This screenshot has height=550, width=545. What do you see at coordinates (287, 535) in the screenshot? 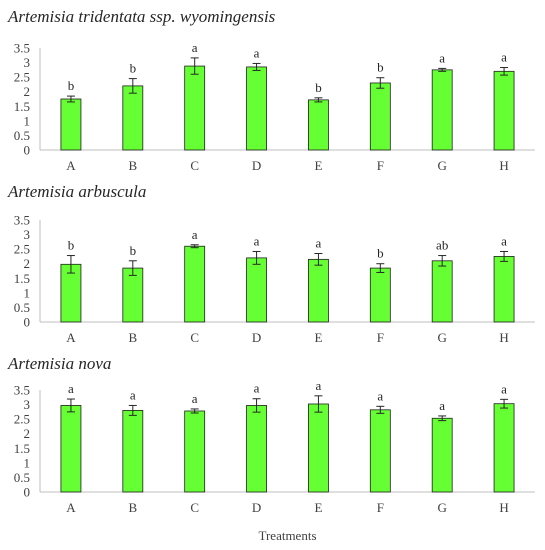
I see `x-axis-title: Treatments` at bounding box center [287, 535].